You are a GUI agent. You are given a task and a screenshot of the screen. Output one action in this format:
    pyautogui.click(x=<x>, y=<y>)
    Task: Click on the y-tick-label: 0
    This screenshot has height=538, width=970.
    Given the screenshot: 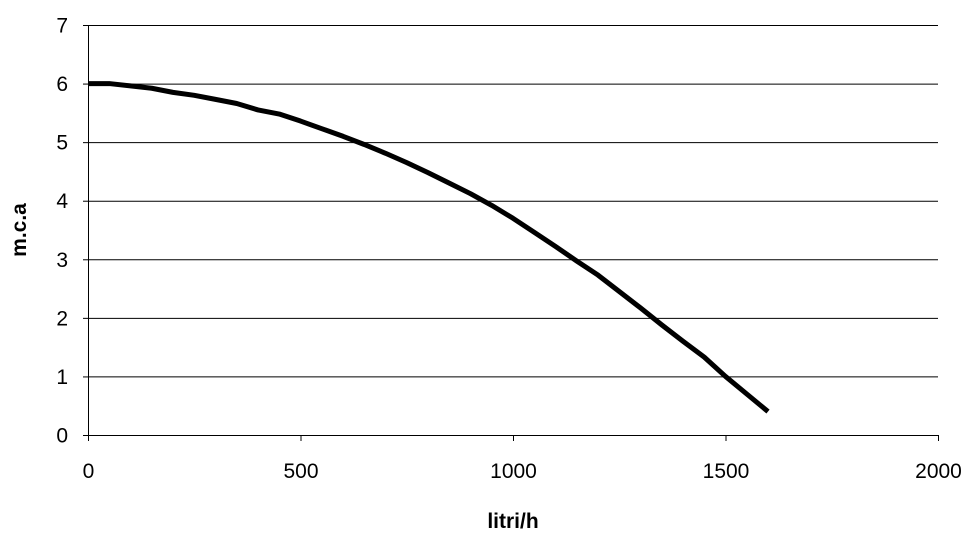 What is the action you would take?
    pyautogui.click(x=62, y=436)
    